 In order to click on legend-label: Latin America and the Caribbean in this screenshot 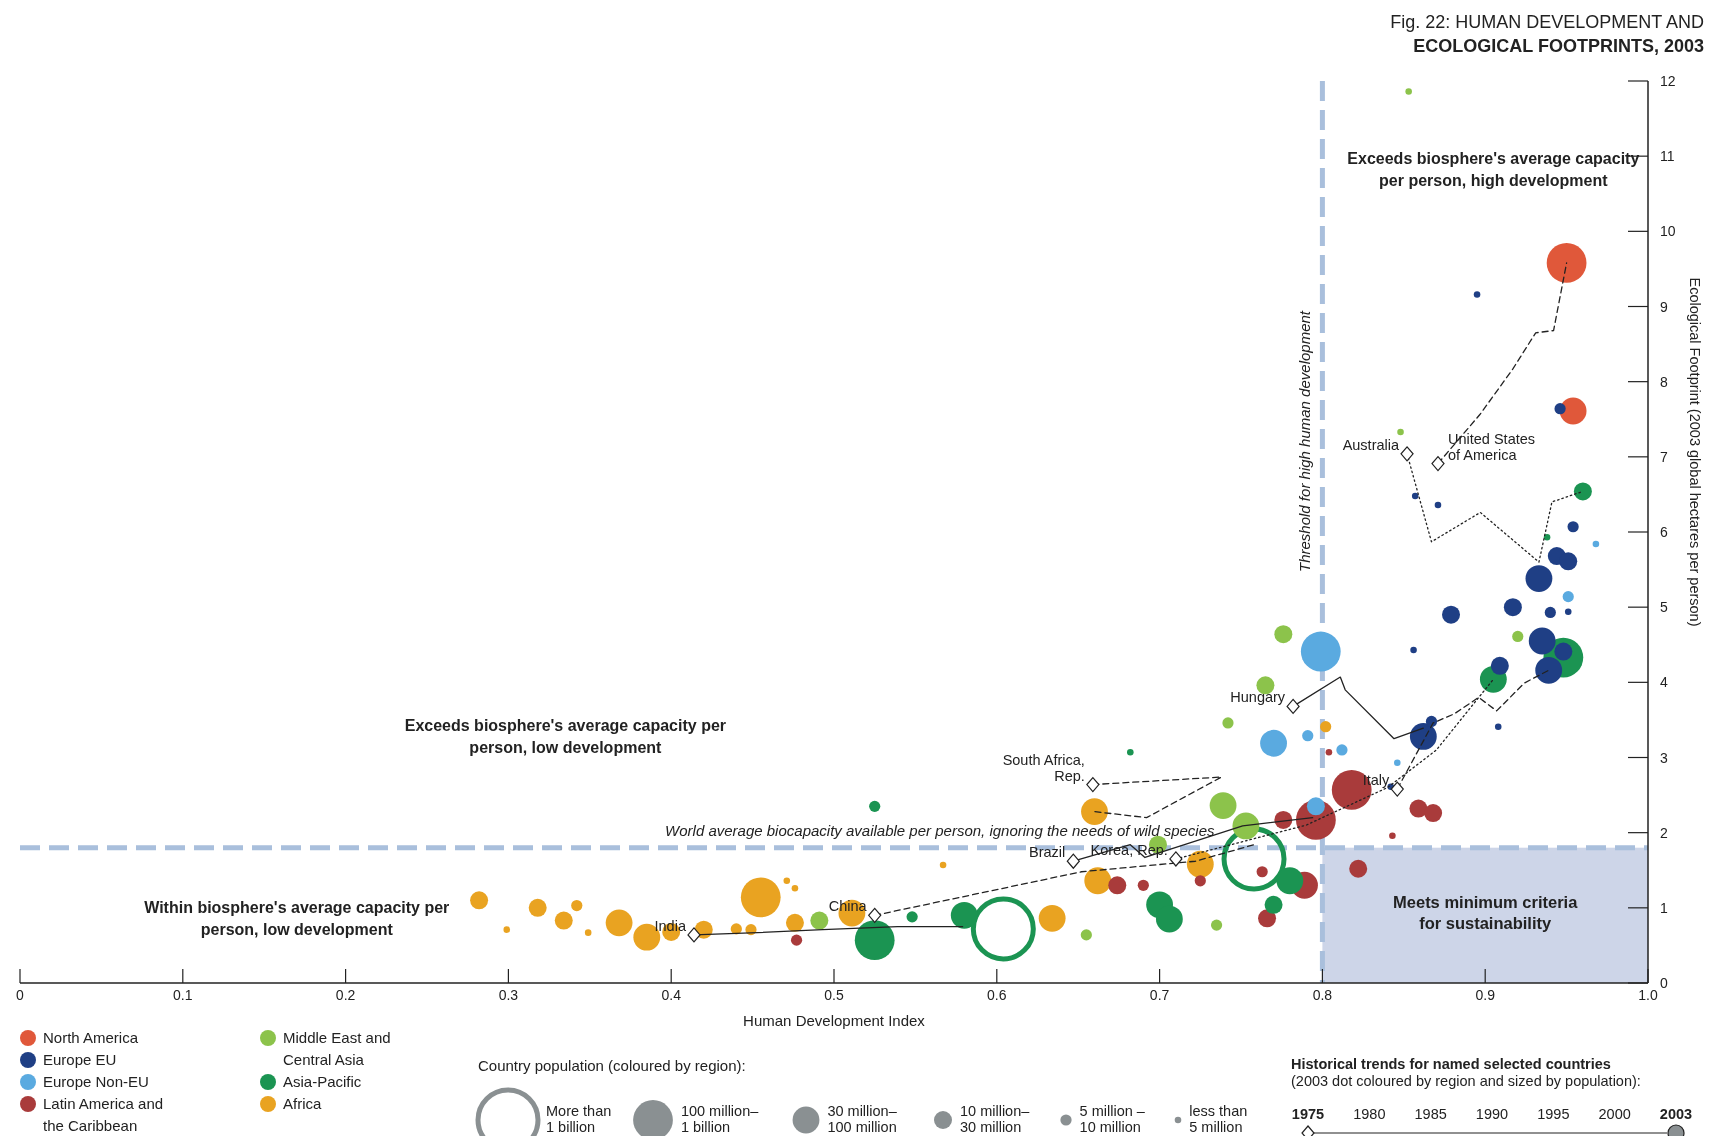, I will do `click(103, 1114)`.